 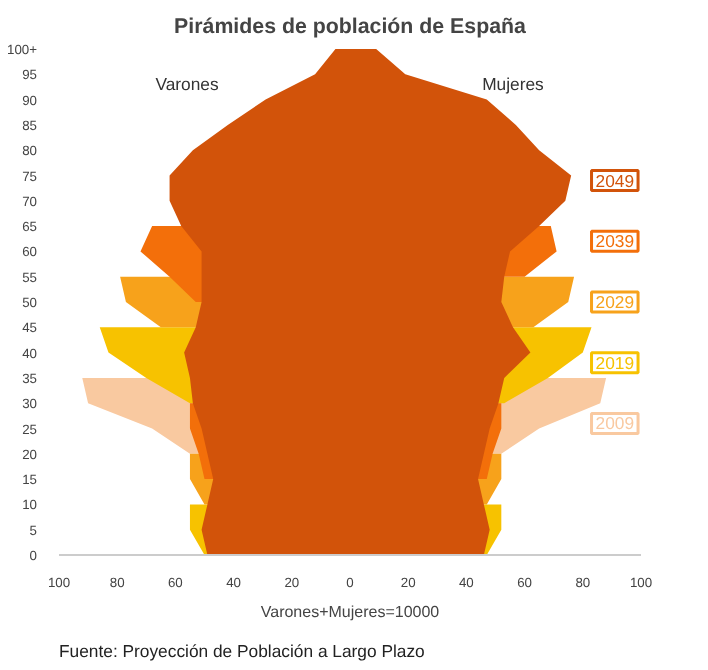 What do you see at coordinates (187, 84) in the screenshot?
I see `annotation: Varones` at bounding box center [187, 84].